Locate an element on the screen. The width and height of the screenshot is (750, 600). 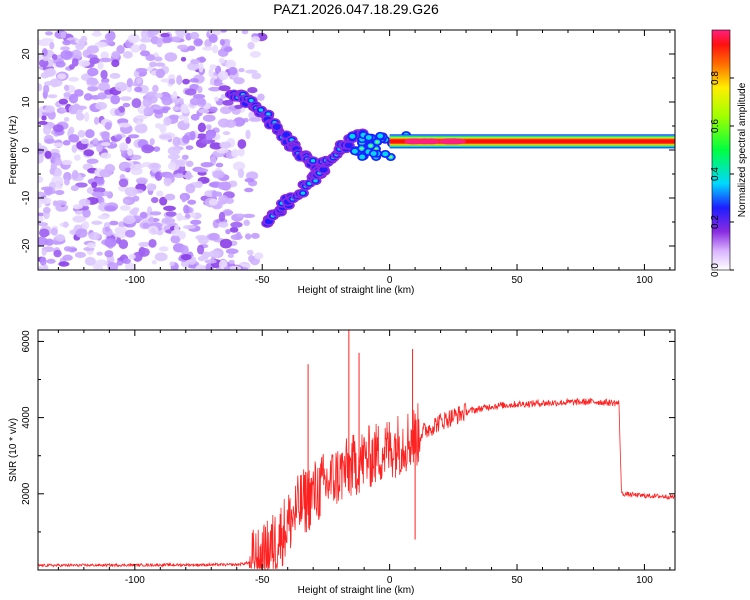
spectrogram-y-label: Frequency (Hz) is located at coordinates (13, 150).